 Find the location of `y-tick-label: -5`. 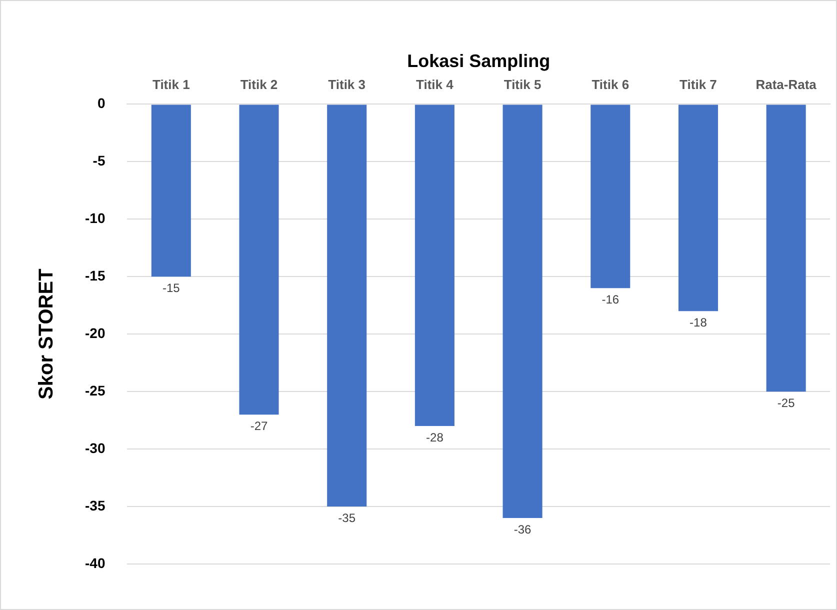

y-tick-label: -5 is located at coordinates (99, 160).